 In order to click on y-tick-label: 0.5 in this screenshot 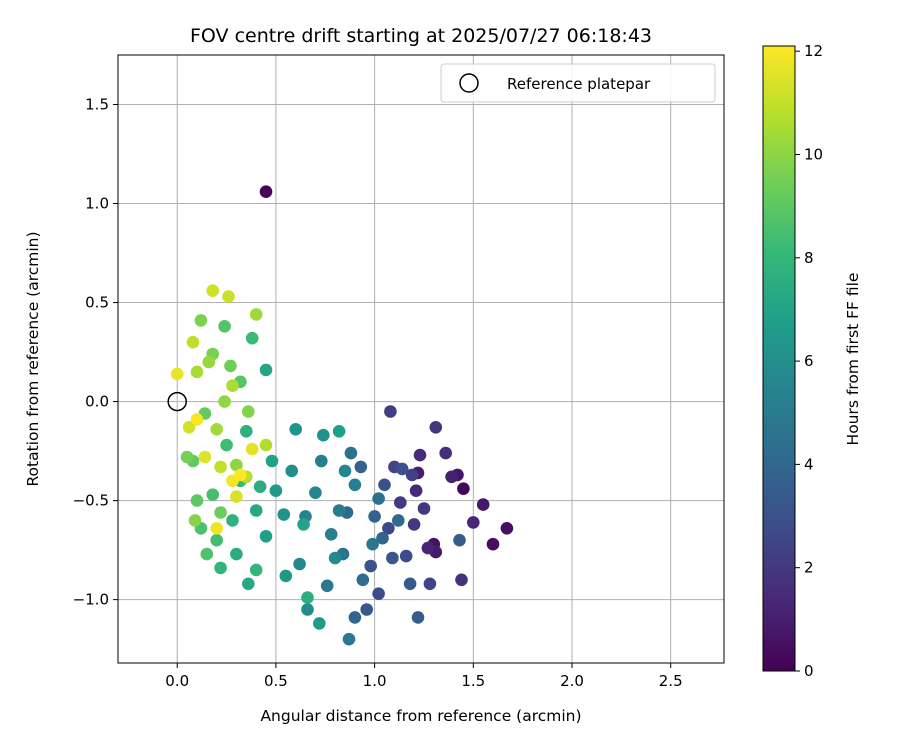, I will do `click(97, 303)`.